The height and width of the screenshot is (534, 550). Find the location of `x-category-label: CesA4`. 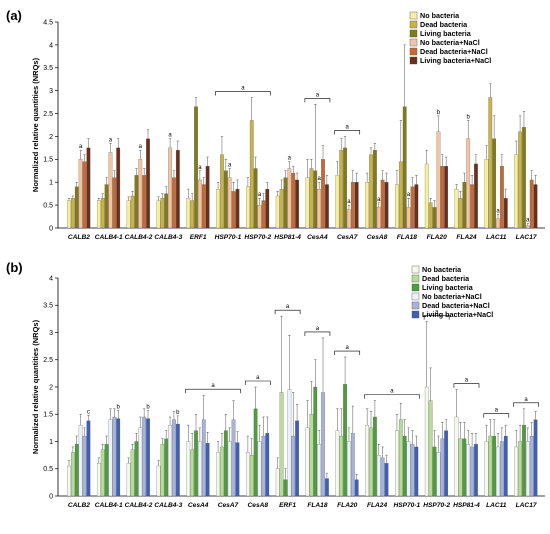

x-category-label: CesA4 is located at coordinates (317, 237).